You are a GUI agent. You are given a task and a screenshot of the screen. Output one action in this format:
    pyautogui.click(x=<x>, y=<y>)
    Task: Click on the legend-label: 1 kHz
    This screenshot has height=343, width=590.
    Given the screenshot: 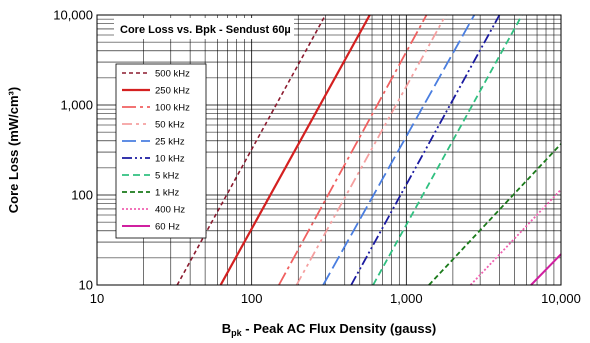 What is the action you would take?
    pyautogui.click(x=167, y=193)
    